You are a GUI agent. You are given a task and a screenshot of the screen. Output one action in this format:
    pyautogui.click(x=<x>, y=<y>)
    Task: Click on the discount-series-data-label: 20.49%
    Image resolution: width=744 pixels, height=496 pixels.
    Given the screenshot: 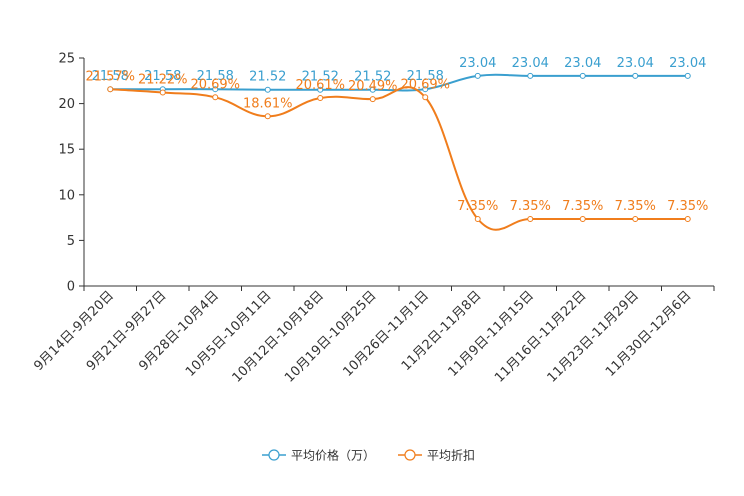 What is the action you would take?
    pyautogui.click(x=373, y=86)
    